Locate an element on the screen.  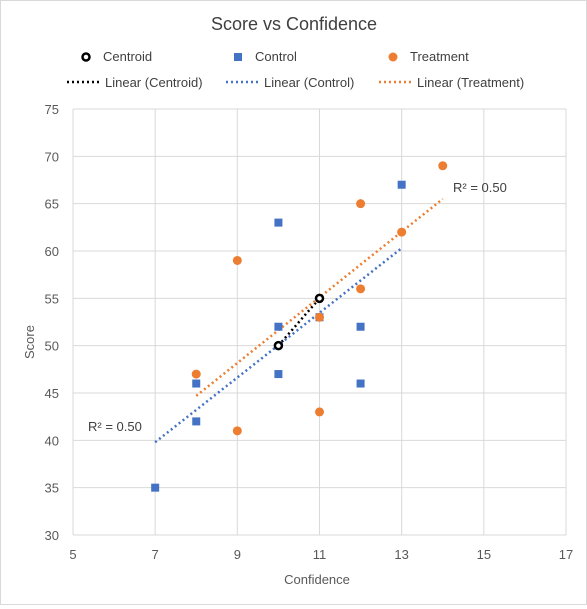
legend-label: Linear (Control) is located at coordinates (309, 82).